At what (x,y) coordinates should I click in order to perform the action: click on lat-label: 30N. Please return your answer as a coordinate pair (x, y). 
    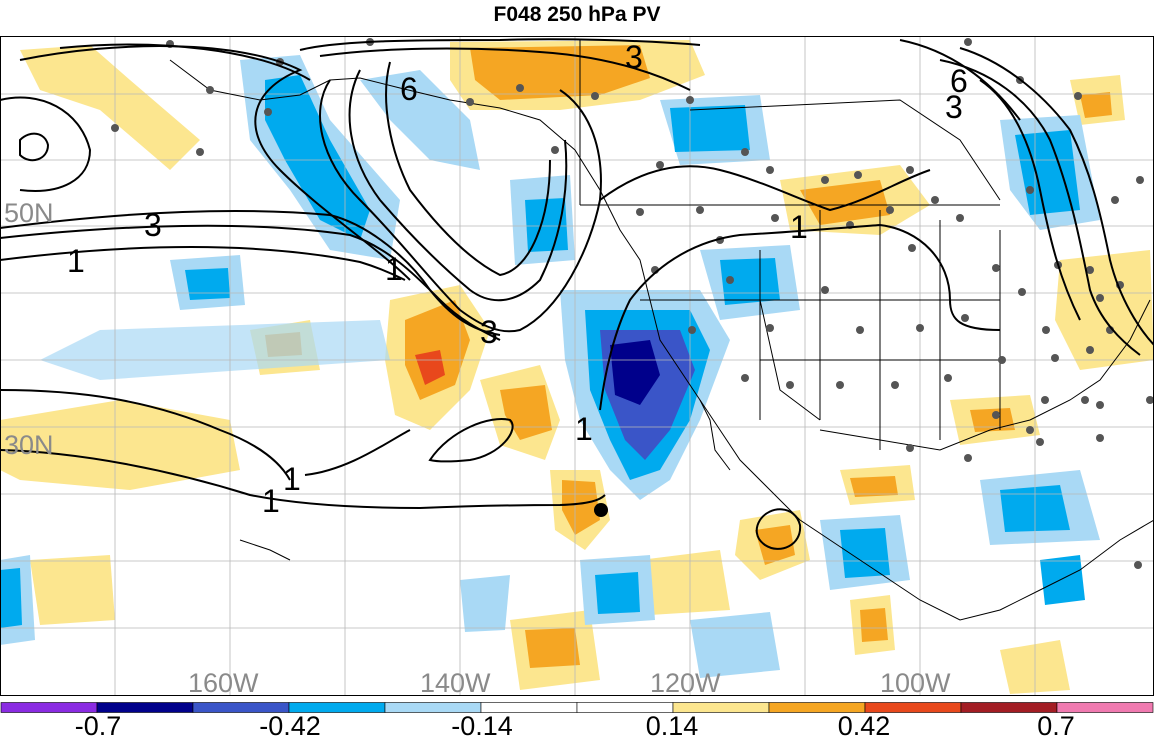
    Looking at the image, I should click on (29, 445).